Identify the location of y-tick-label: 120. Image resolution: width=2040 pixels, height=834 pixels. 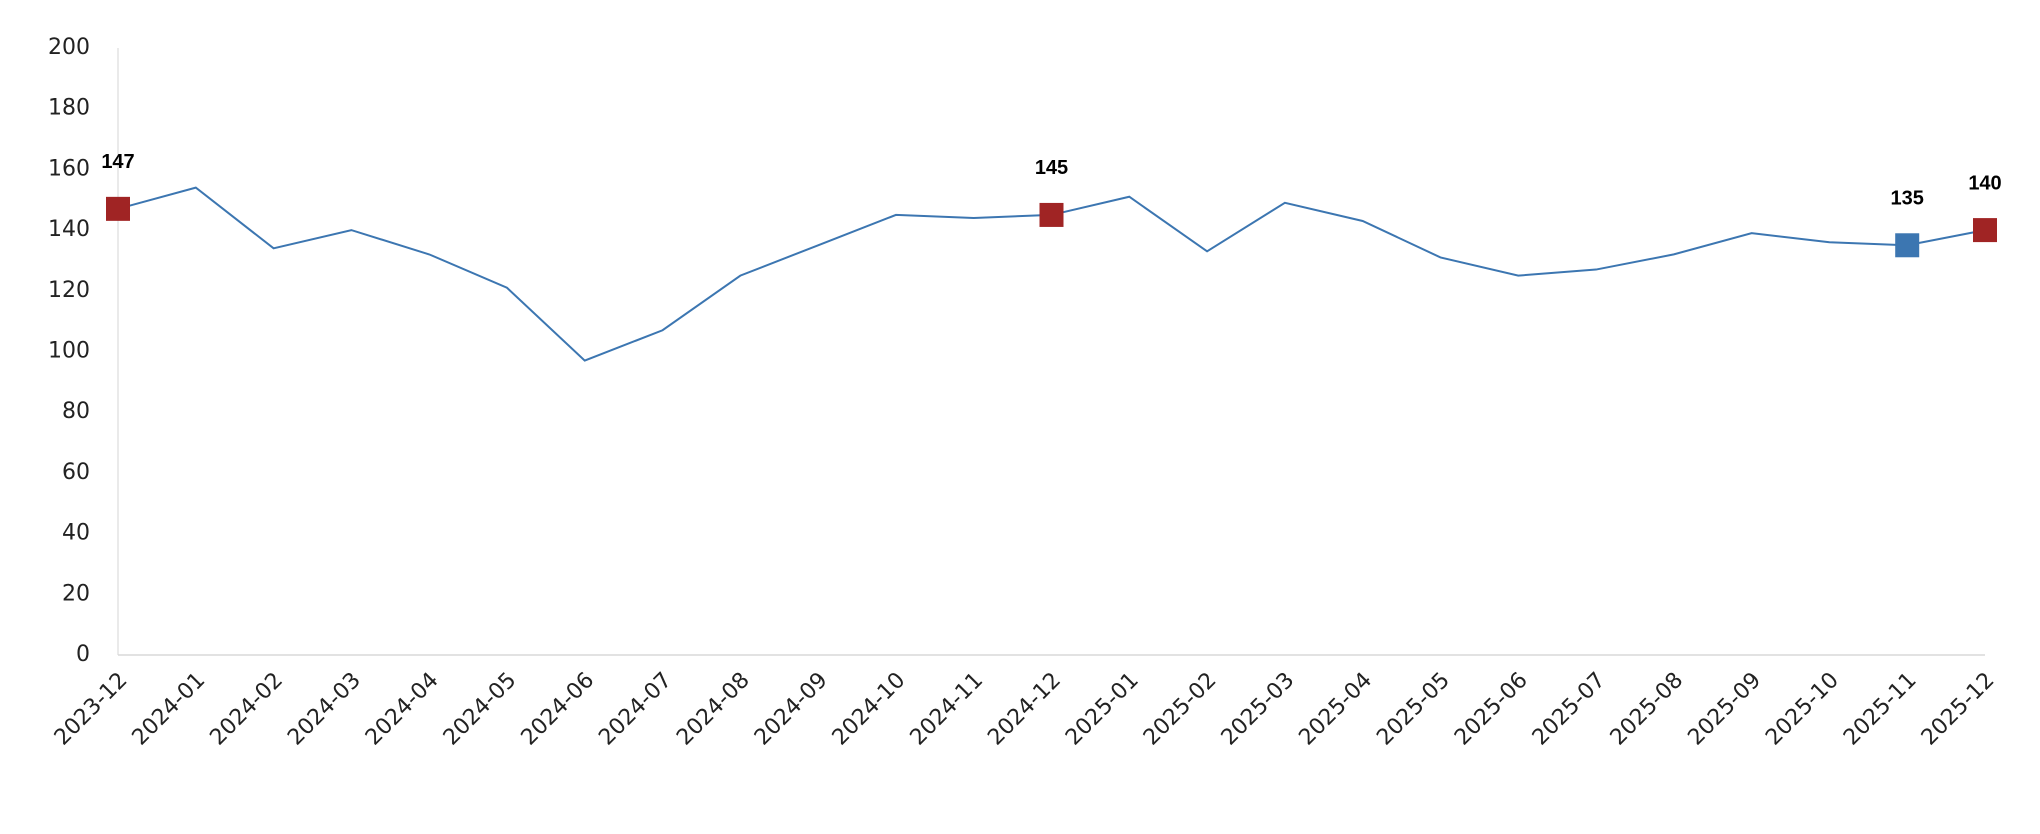
(69, 290).